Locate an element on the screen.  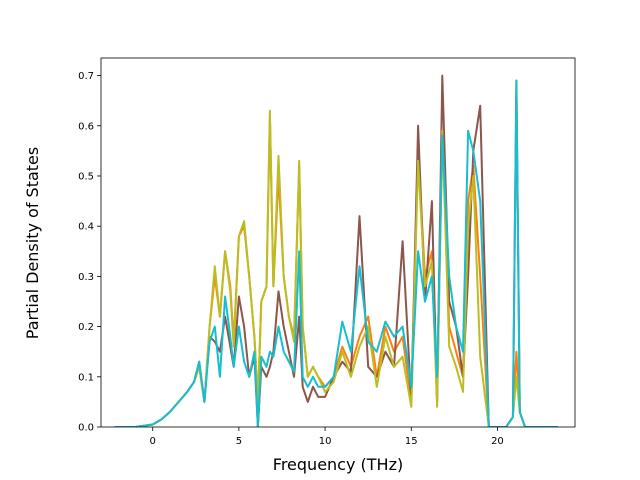
y-tick-label: 0.6 is located at coordinates (86, 126).